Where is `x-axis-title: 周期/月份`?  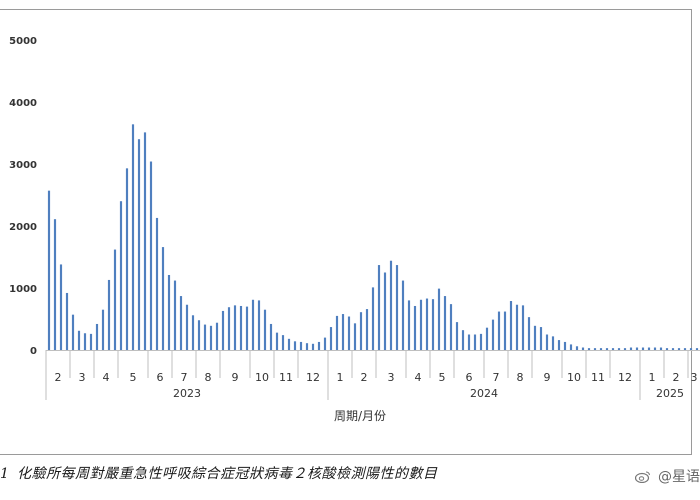 x-axis-title: 周期/月份 is located at coordinates (360, 416).